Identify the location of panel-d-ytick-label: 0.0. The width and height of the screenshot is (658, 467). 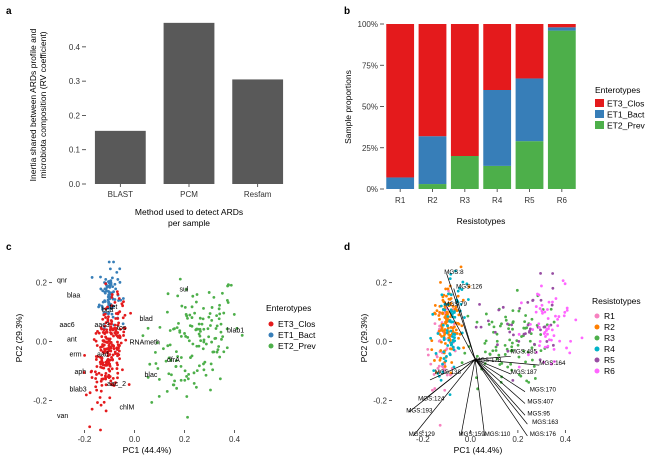
(382, 342).